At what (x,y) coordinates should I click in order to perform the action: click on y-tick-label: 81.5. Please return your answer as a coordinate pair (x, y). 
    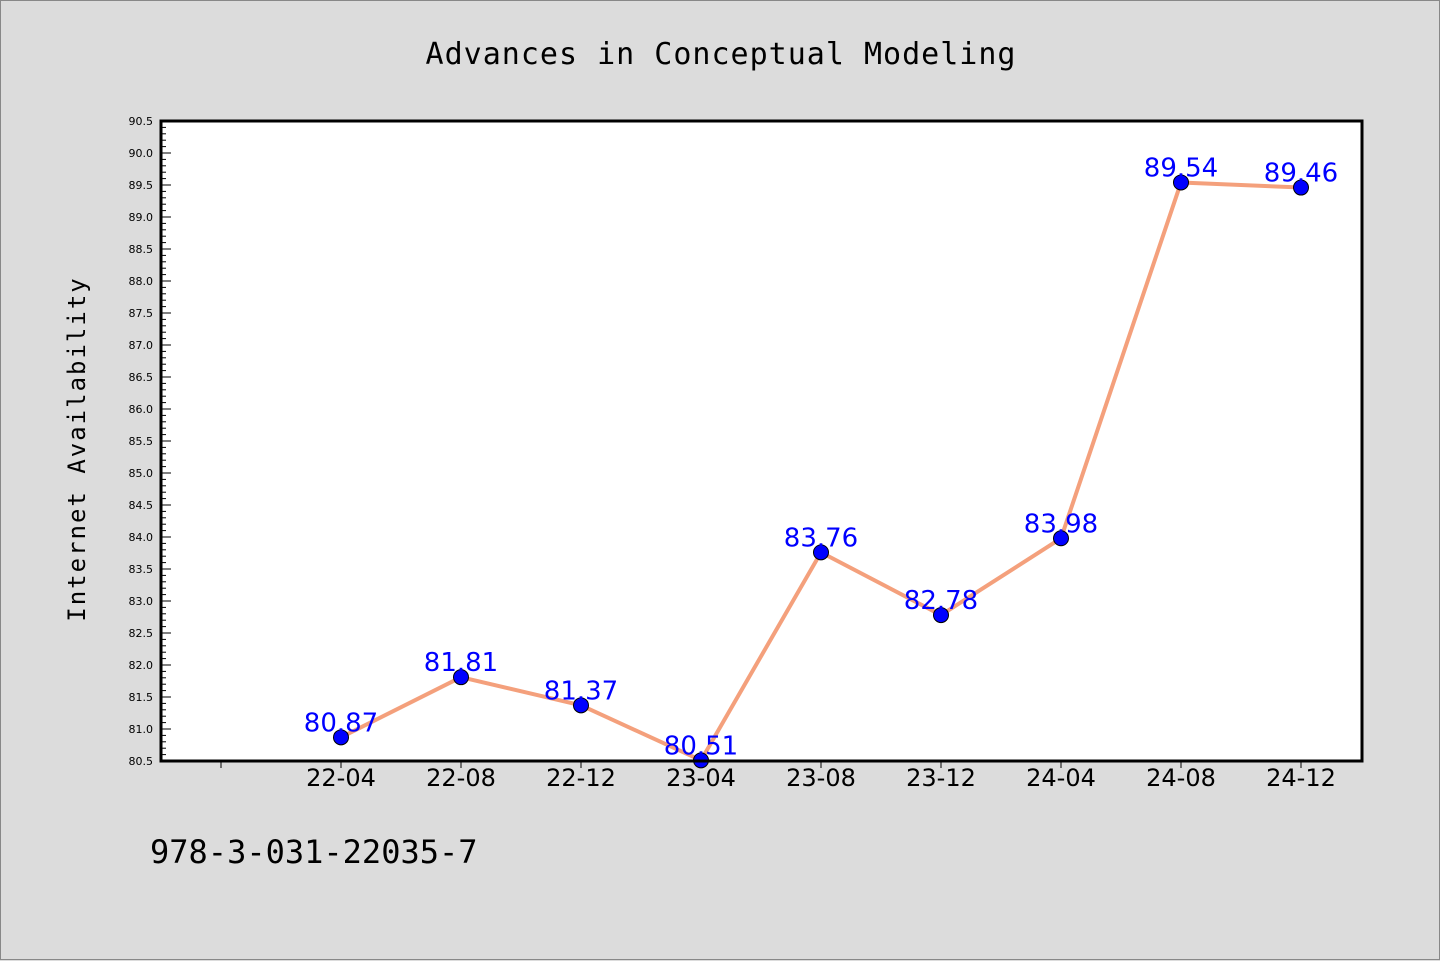
    Looking at the image, I should click on (141, 697).